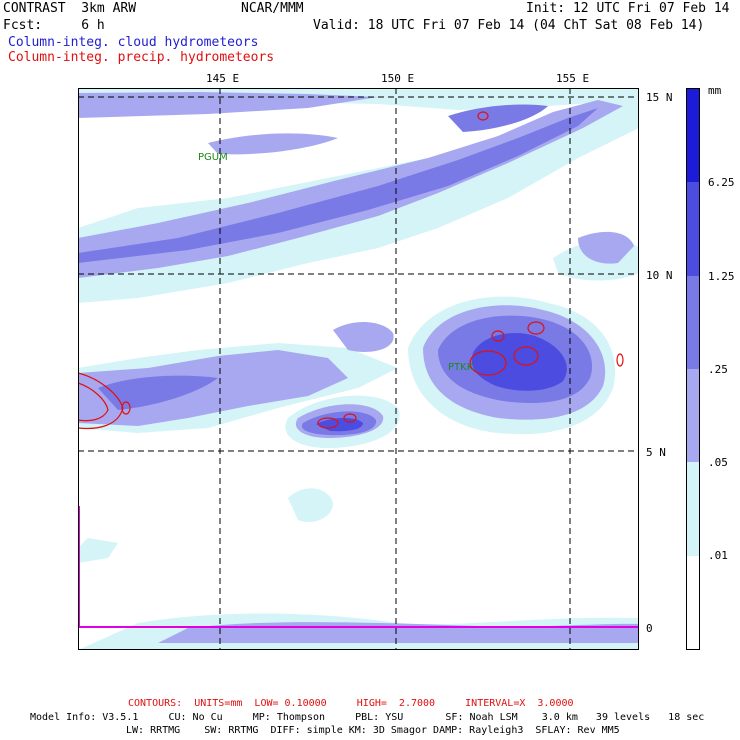 The width and height of the screenshot is (740, 740). Describe the element at coordinates (628, 8) in the screenshot. I see `init-time: Init: 12 UTC Fri 07 Feb 14` at that location.